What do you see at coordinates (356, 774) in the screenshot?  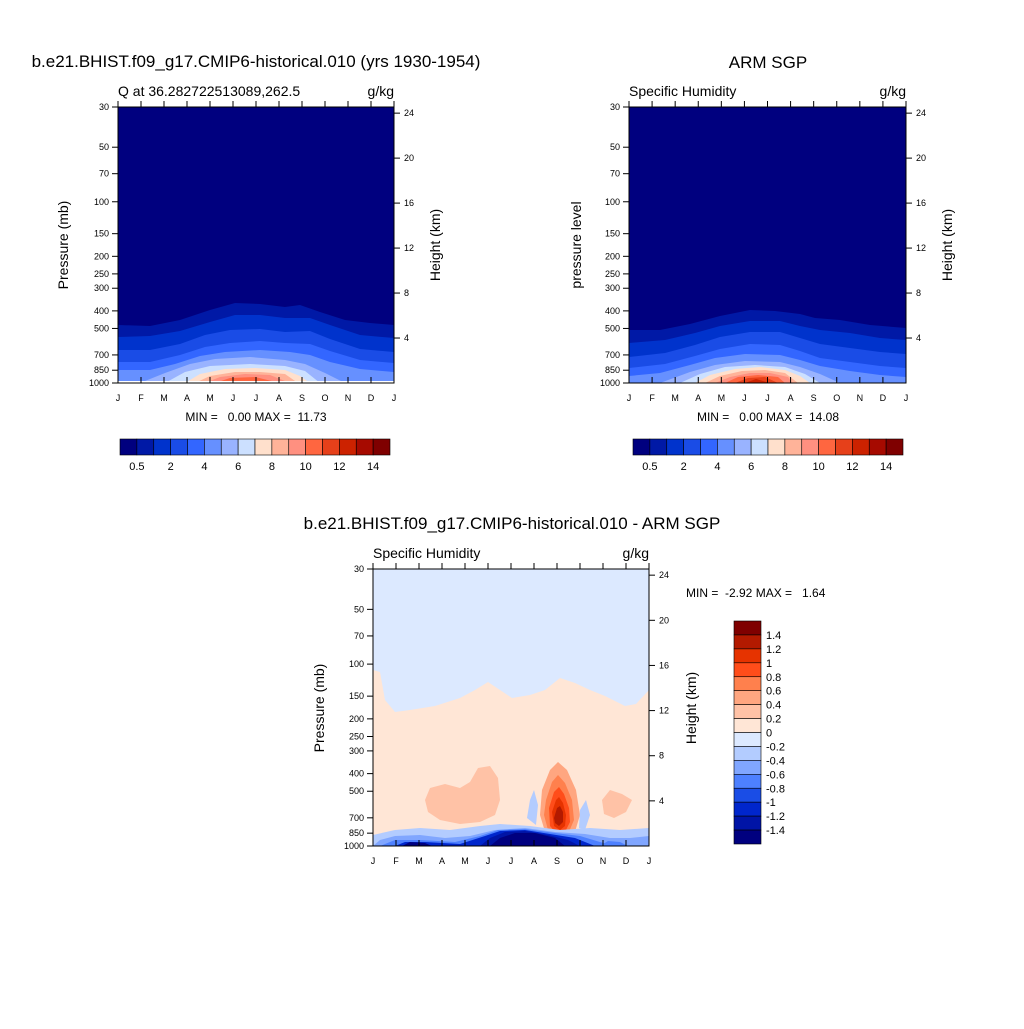 I see `y-tick-label: 400` at bounding box center [356, 774].